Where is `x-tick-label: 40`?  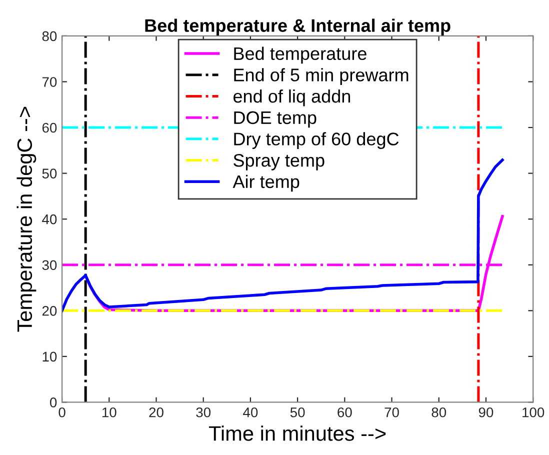
x-tick-label: 40 is located at coordinates (250, 412).